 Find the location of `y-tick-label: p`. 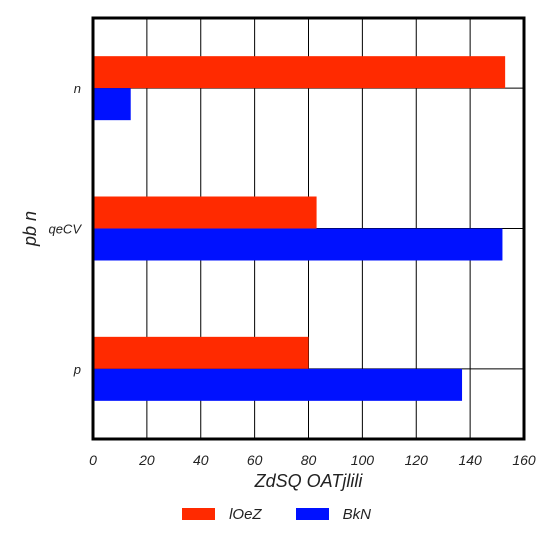

y-tick-label: p is located at coordinates (77, 369).